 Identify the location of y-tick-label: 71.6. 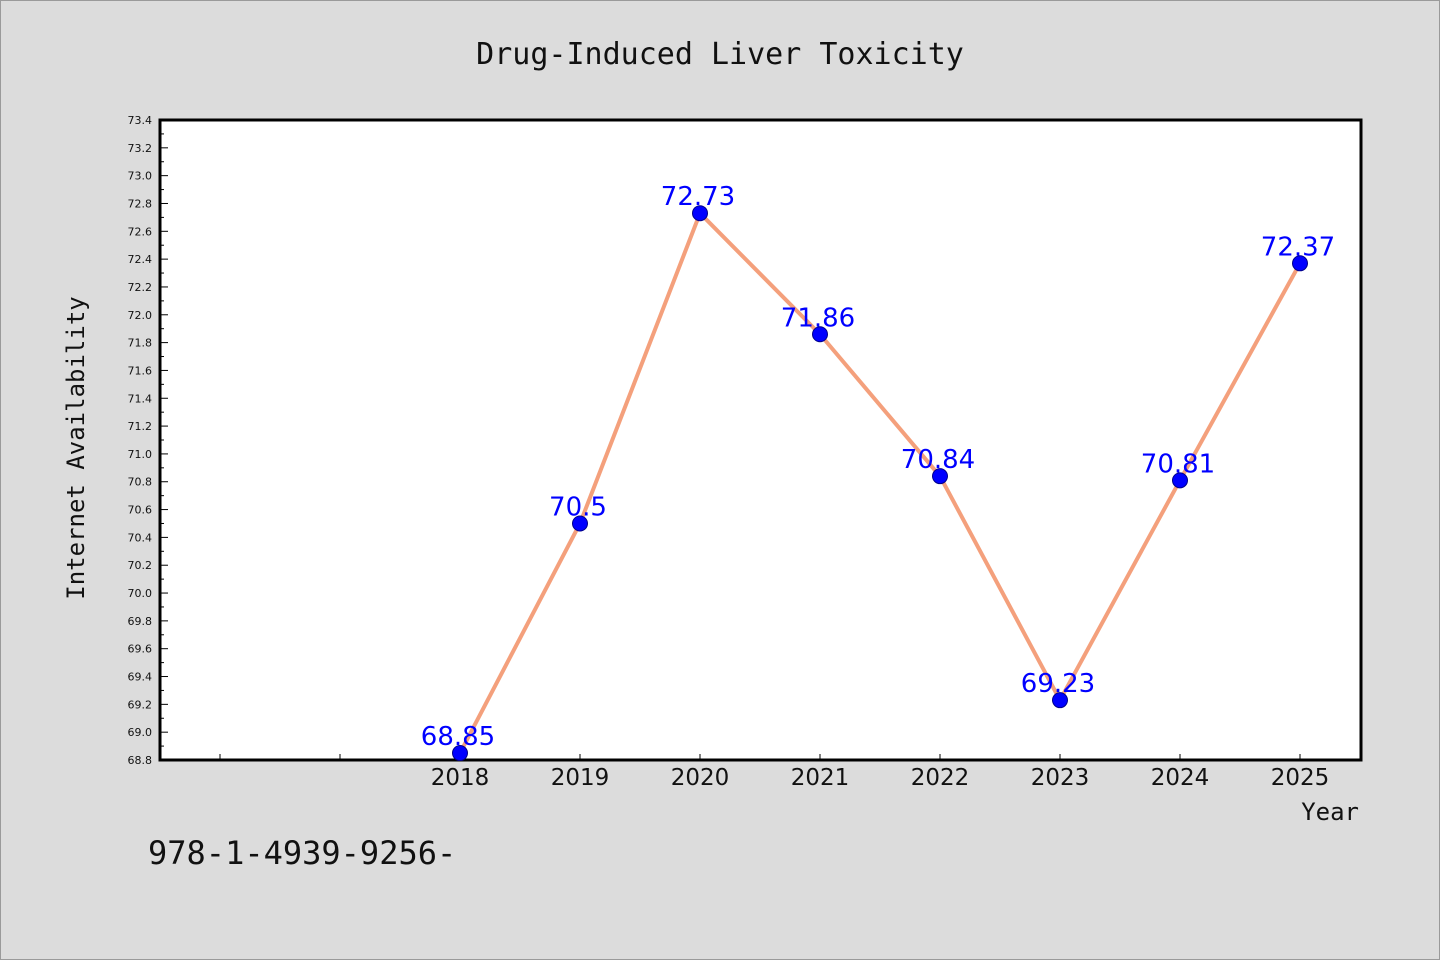
(140, 370).